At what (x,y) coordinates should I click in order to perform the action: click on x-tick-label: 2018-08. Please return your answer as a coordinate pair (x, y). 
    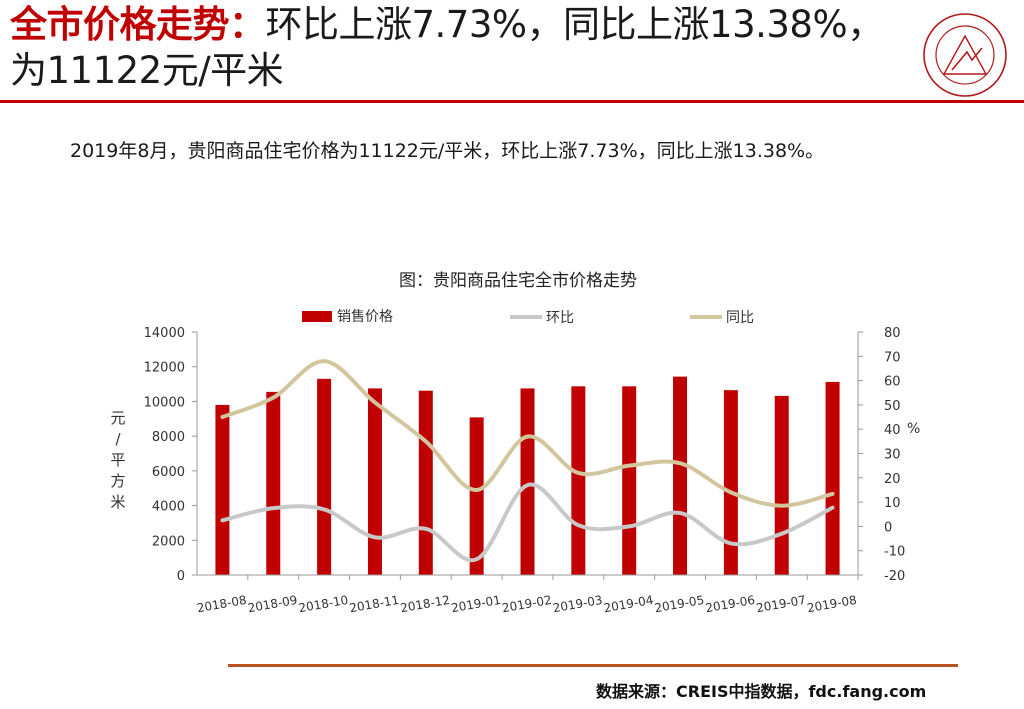
    Looking at the image, I should click on (222, 604).